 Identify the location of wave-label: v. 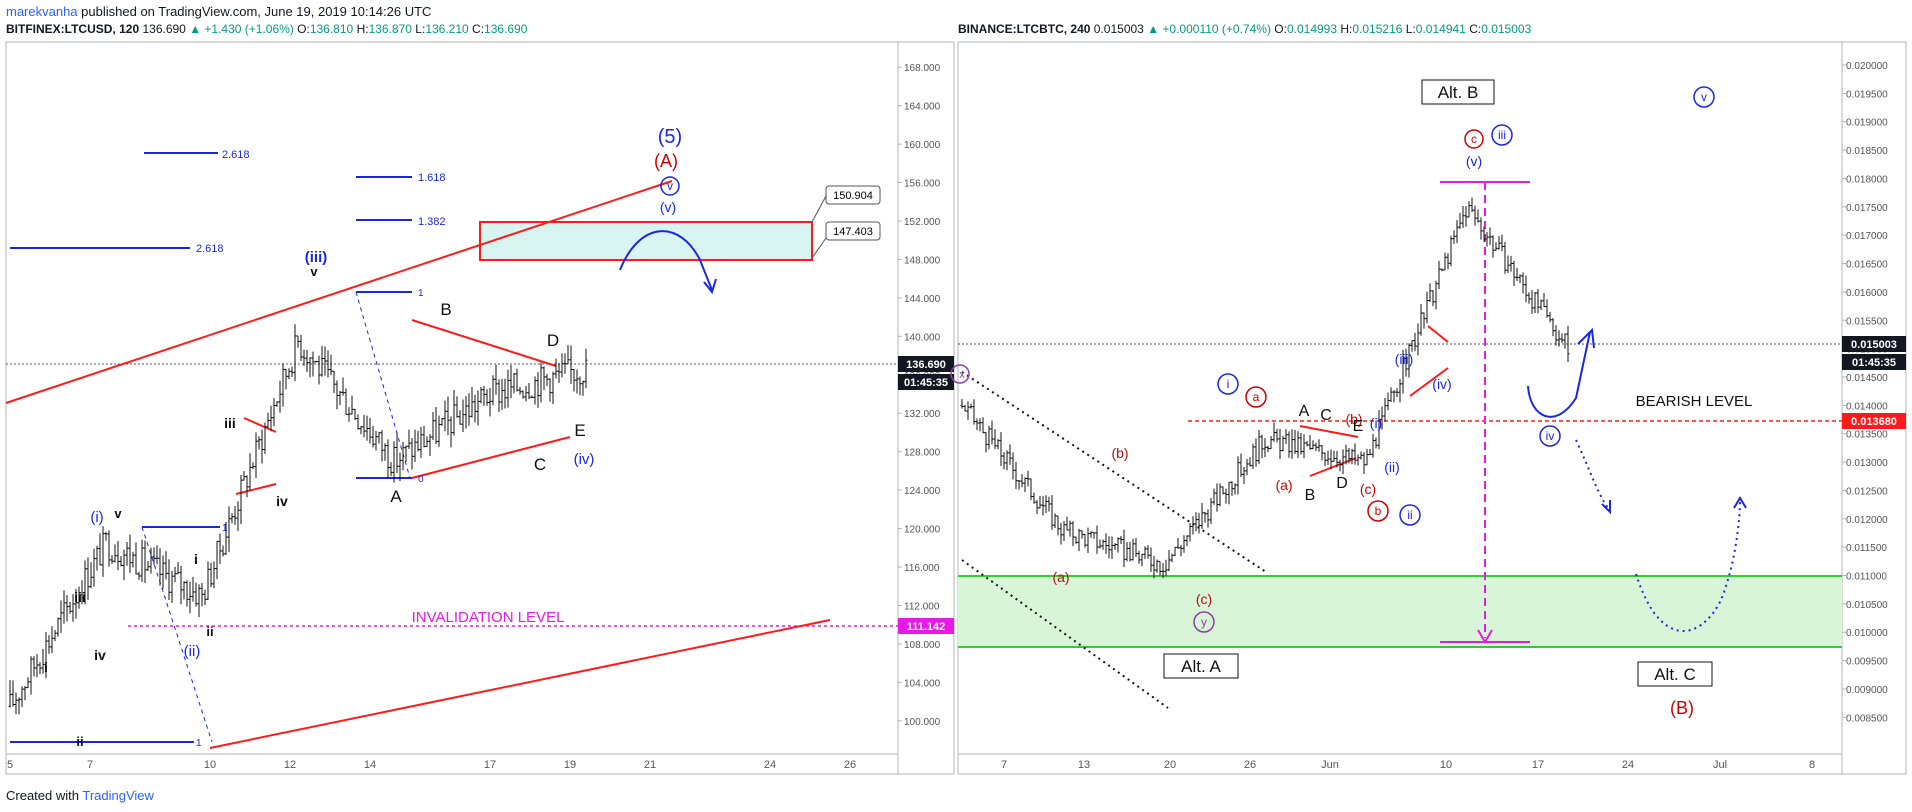
(670, 186).